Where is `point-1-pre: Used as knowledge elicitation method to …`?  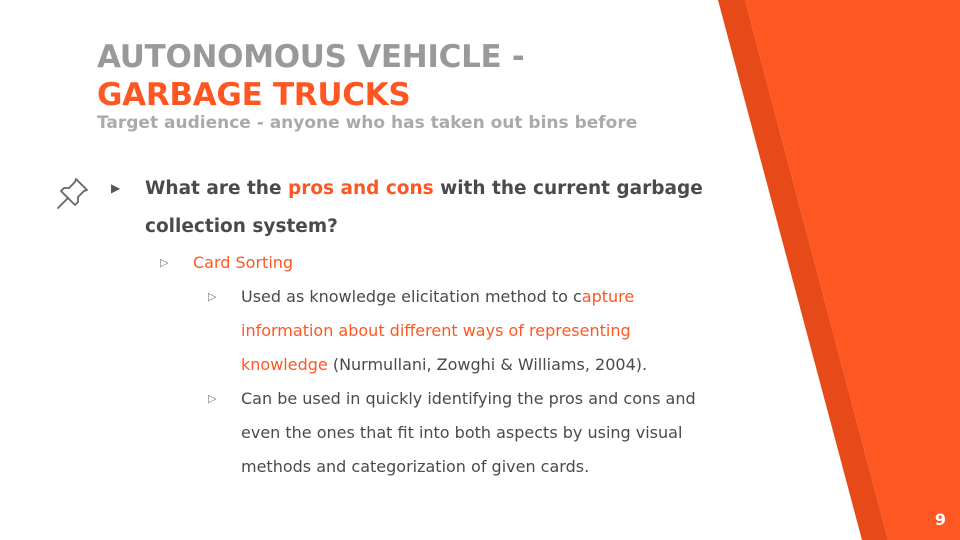 point-1-pre: Used as knowledge elicitation method to … is located at coordinates (411, 296).